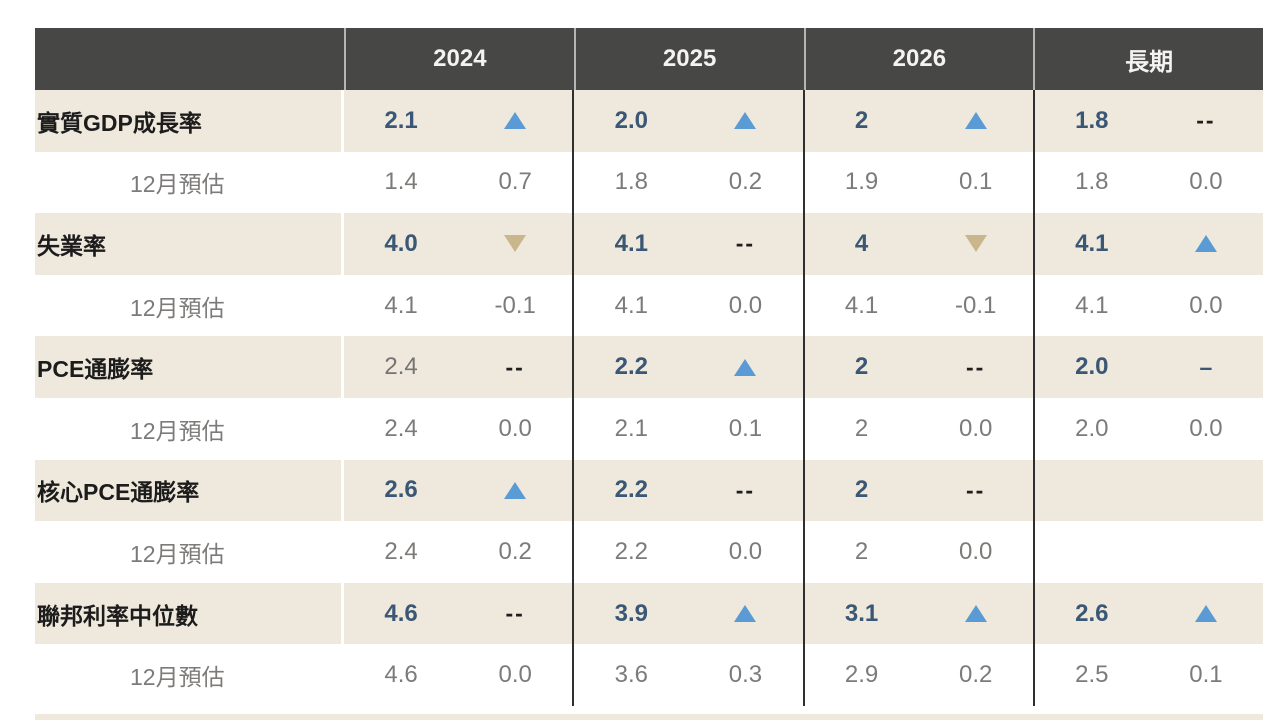 This screenshot has height=720, width=1280. I want to click on estimate-value-text: 2.1, so click(631, 428).